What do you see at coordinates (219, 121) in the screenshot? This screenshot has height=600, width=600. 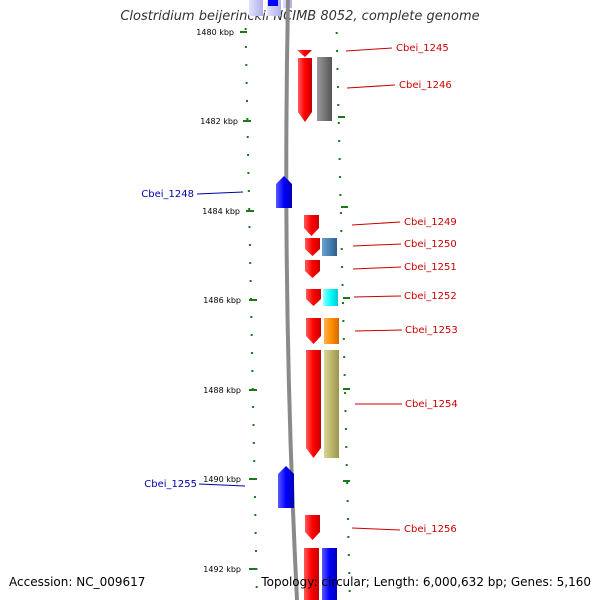 I see `tick-label-1482: 1482 kbp` at bounding box center [219, 121].